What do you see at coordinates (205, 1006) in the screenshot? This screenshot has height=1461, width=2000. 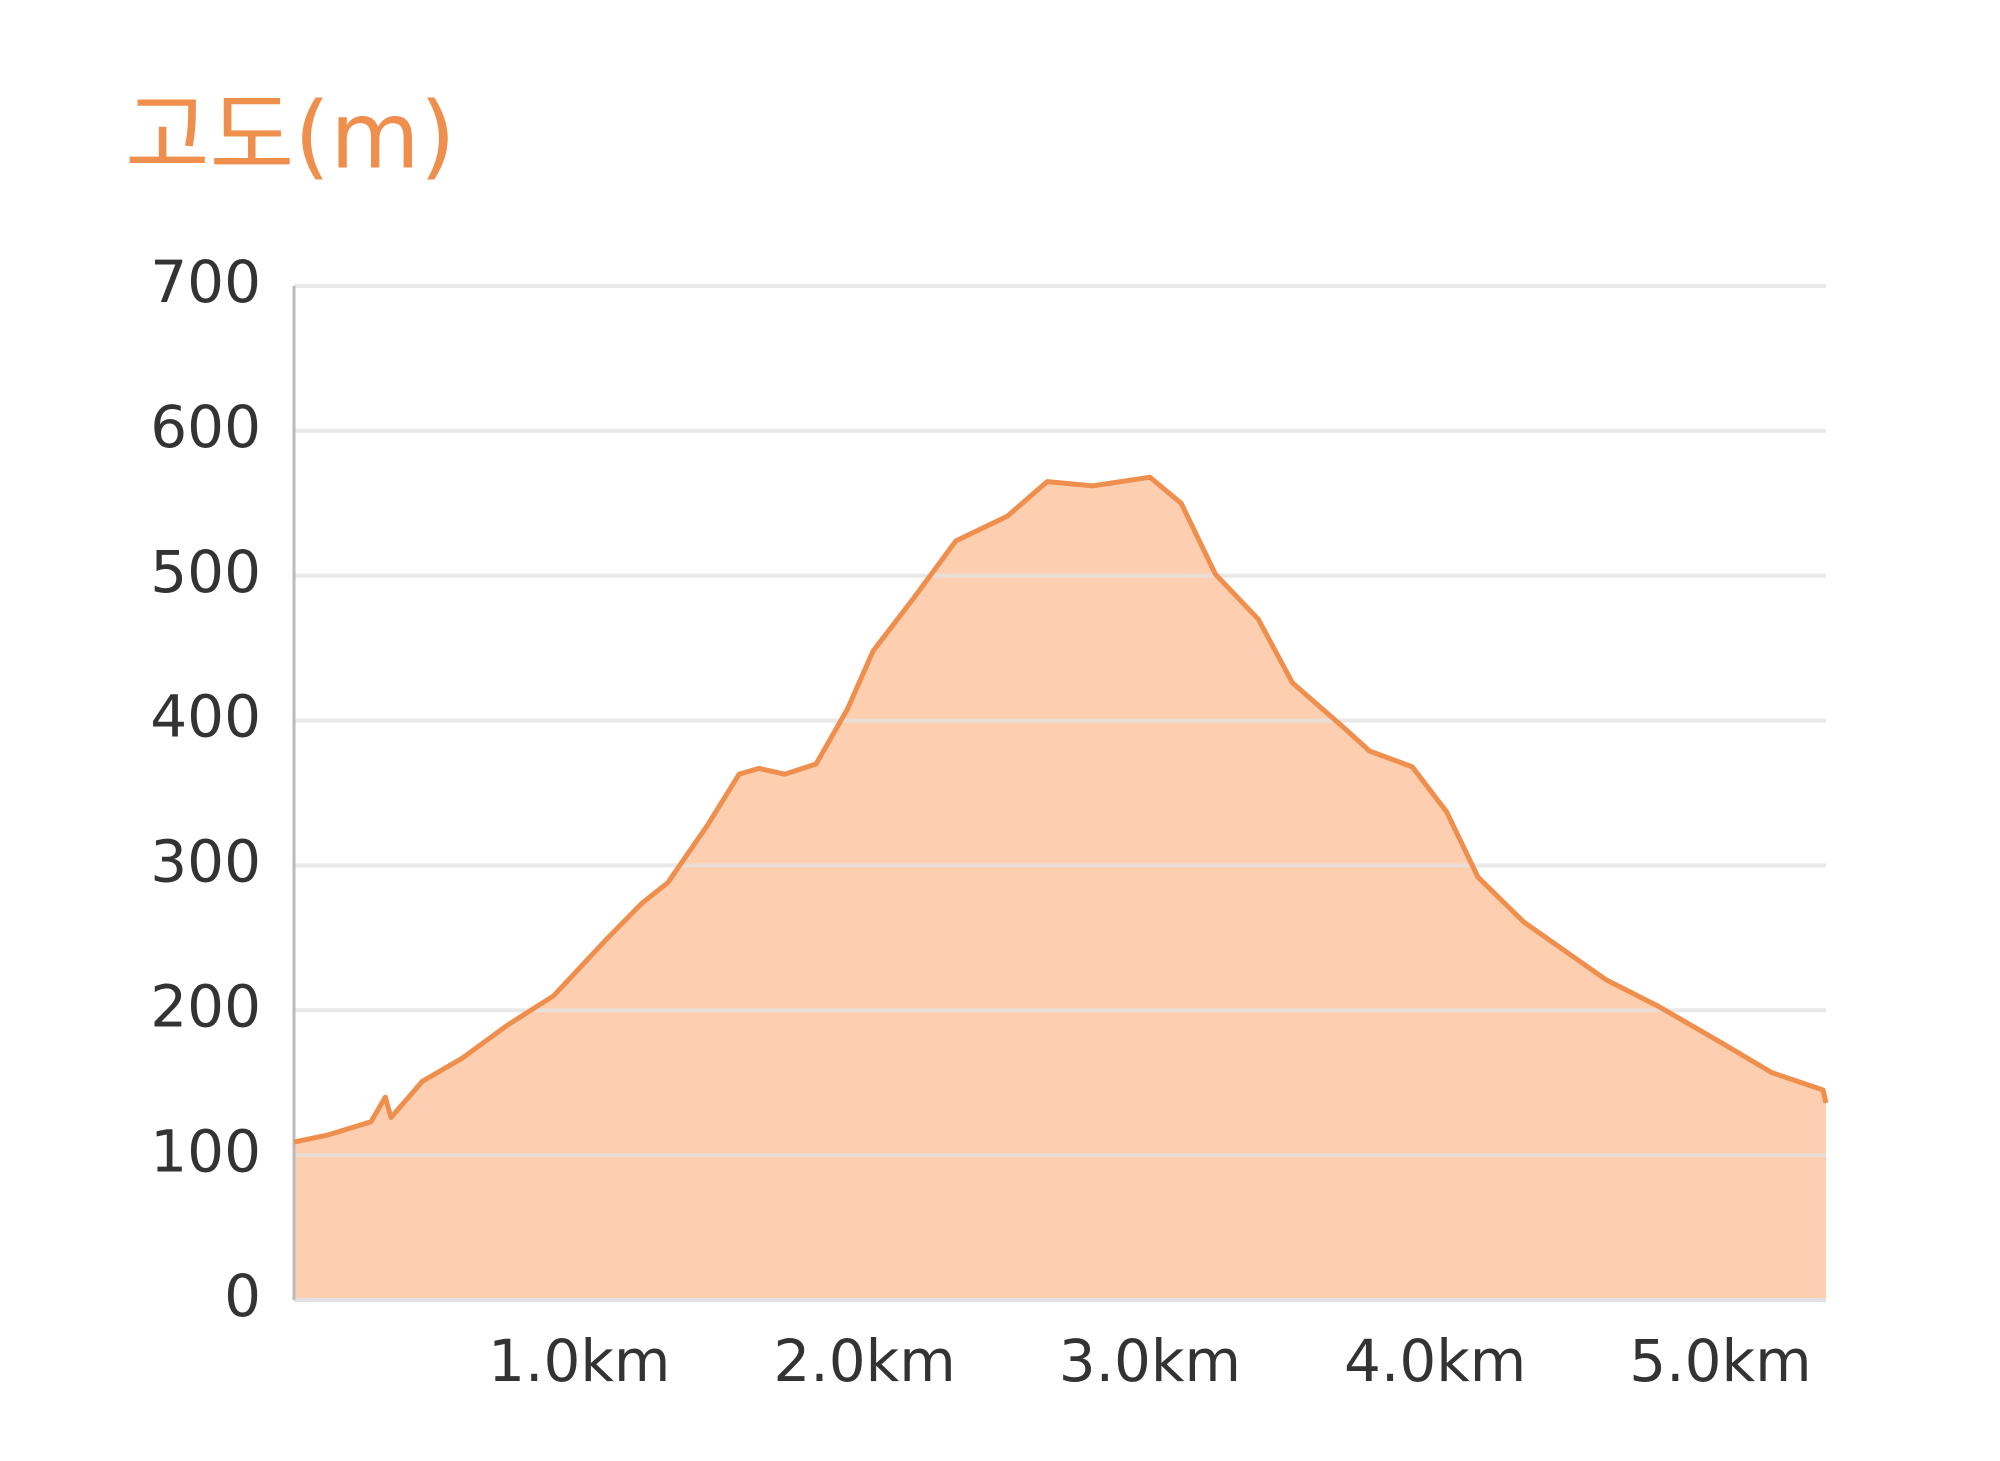 I see `y-tick-label: 200` at bounding box center [205, 1006].